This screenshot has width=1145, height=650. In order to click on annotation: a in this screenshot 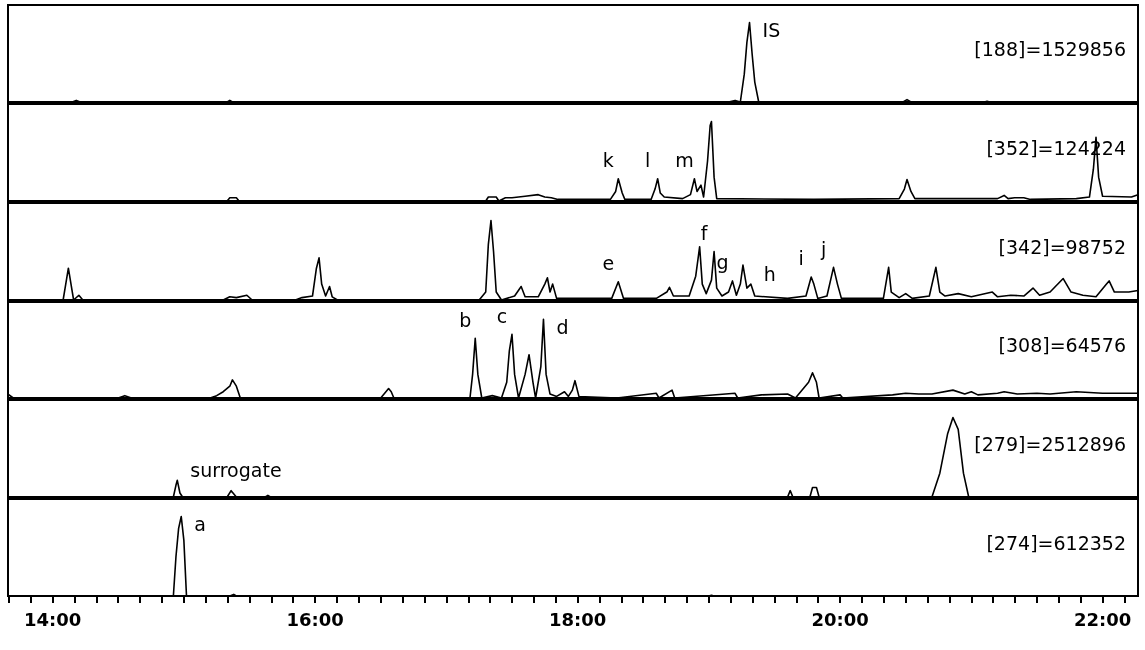, I will do `click(200, 524)`.